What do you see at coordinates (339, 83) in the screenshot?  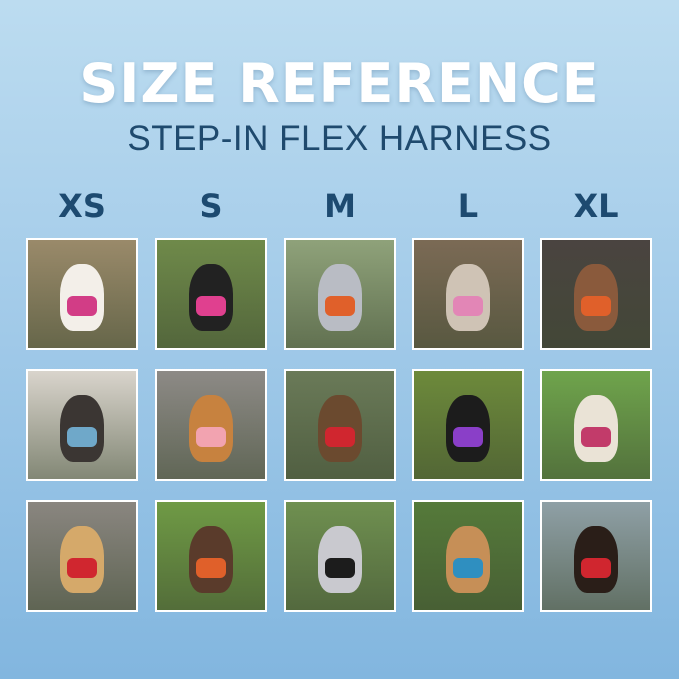 I see `page-title: SIZE REFERENCE` at bounding box center [339, 83].